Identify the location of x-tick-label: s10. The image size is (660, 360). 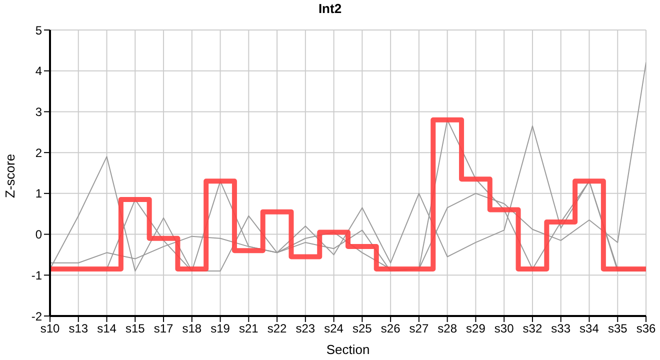
(50, 329).